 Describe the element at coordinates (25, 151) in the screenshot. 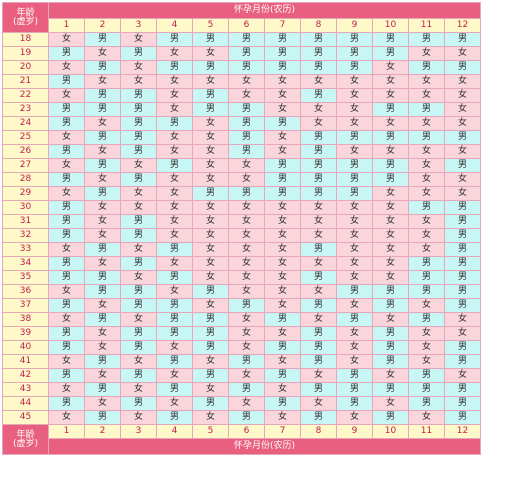

I see `age-cell: 26` at that location.